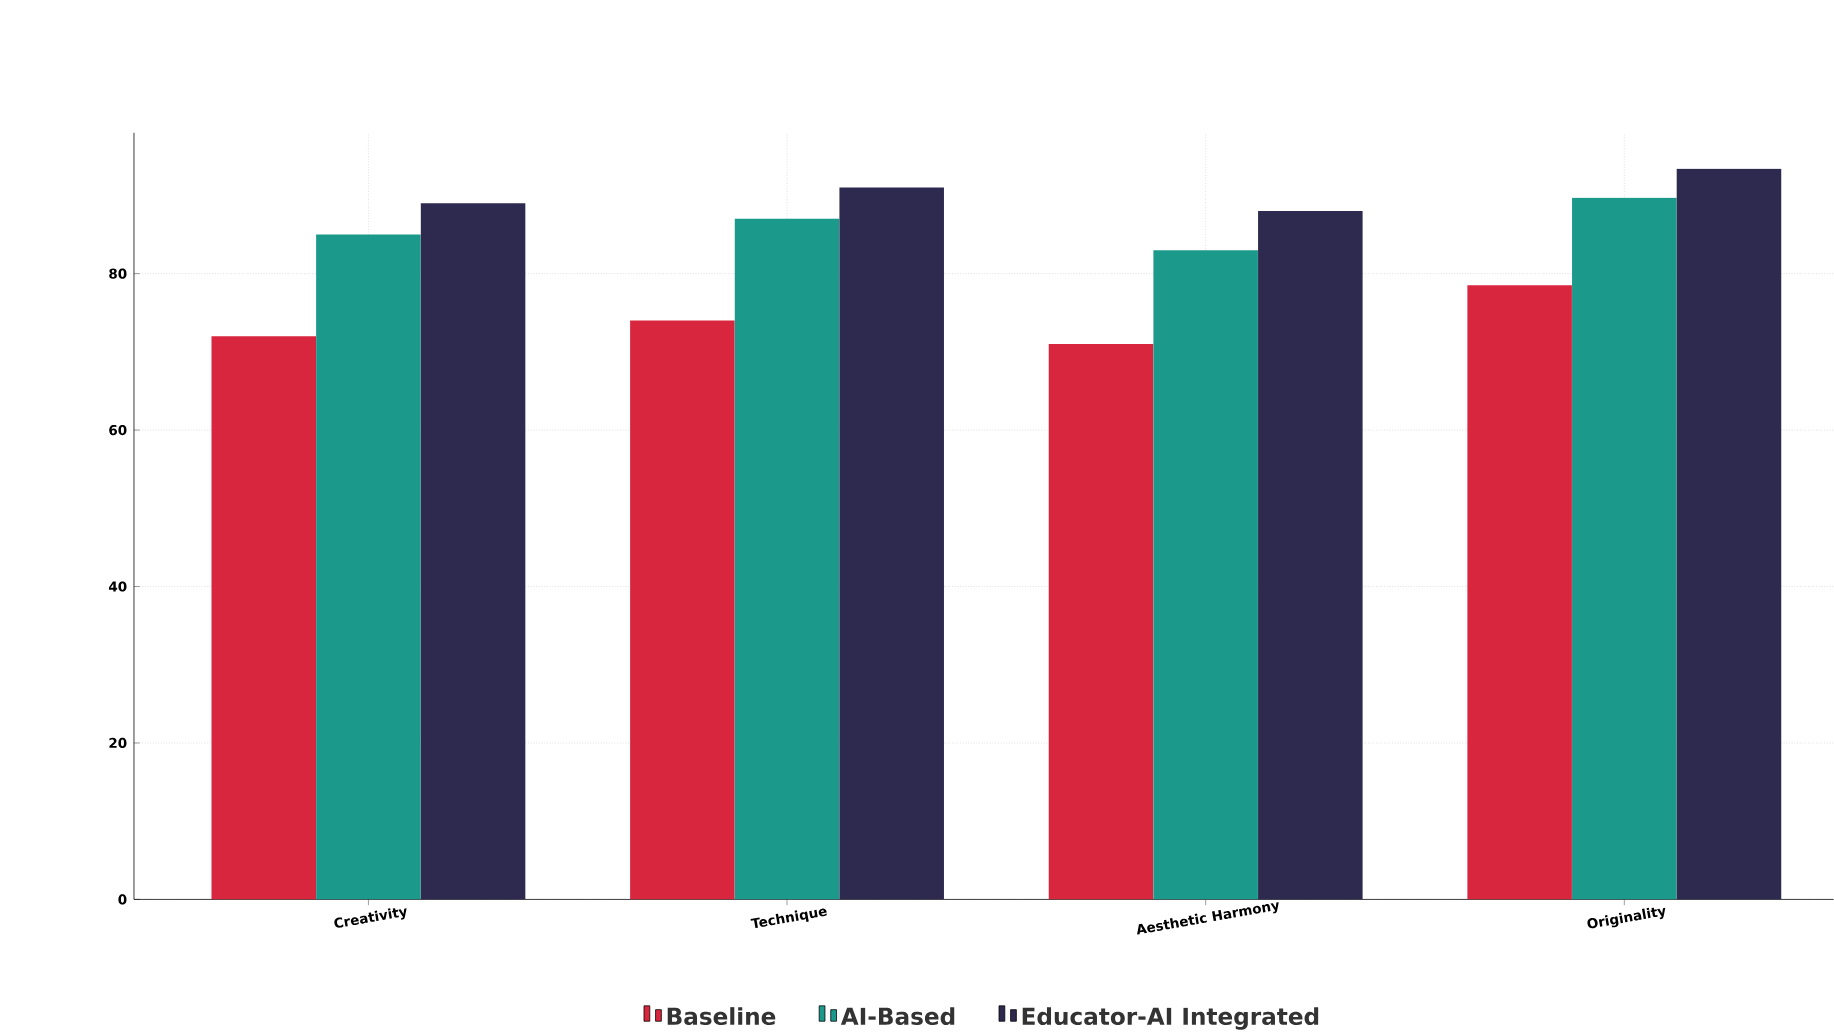 The image size is (1834, 1036). What do you see at coordinates (1170, 1019) in the screenshot?
I see `legend-label: Educator-AI Integrated` at bounding box center [1170, 1019].